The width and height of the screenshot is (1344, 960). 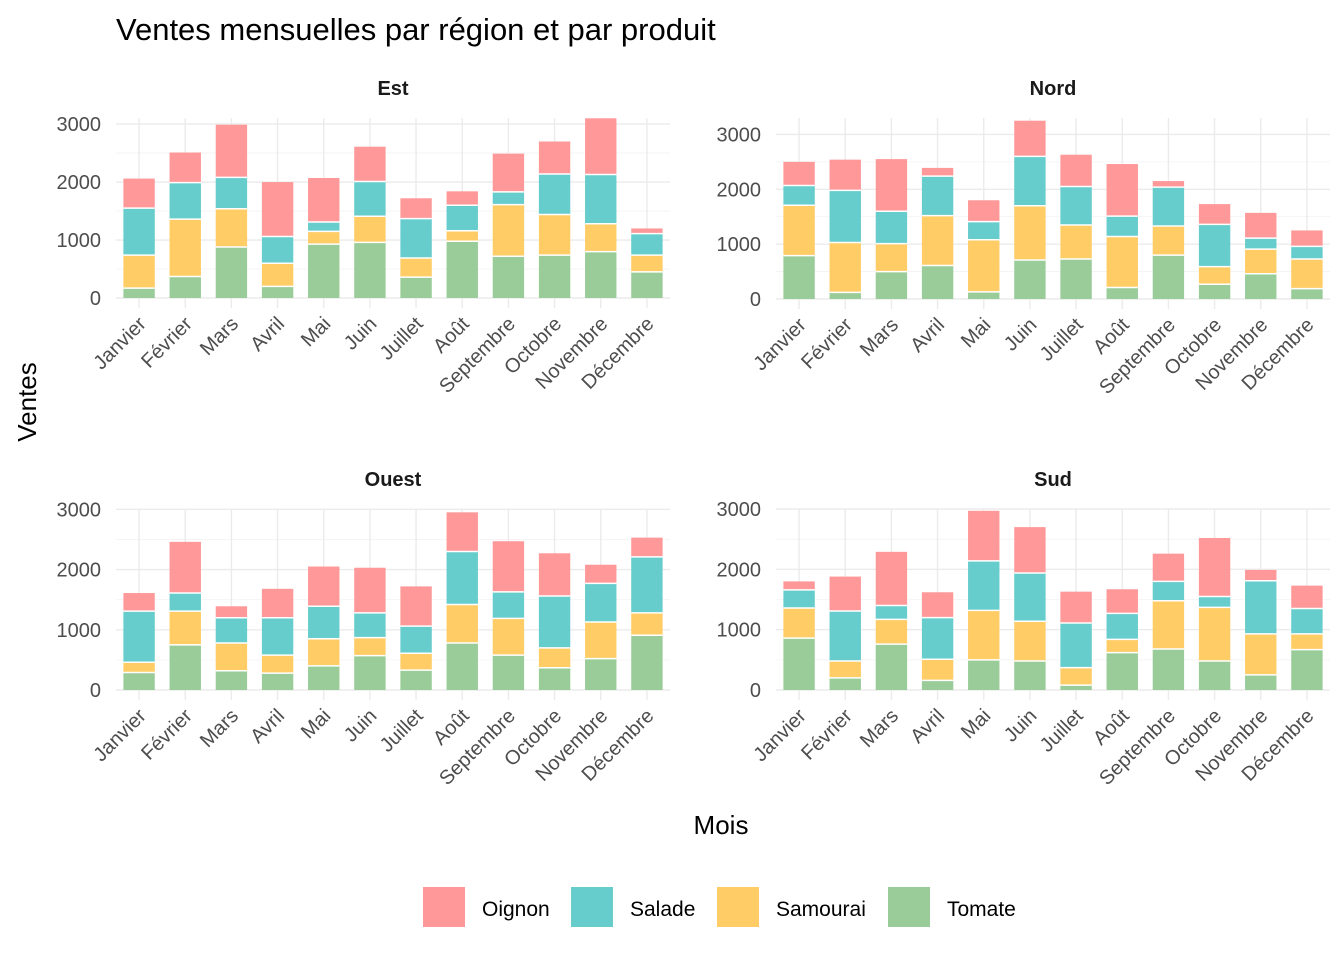 What do you see at coordinates (79, 510) in the screenshot?
I see `y-tick-label: 3000` at bounding box center [79, 510].